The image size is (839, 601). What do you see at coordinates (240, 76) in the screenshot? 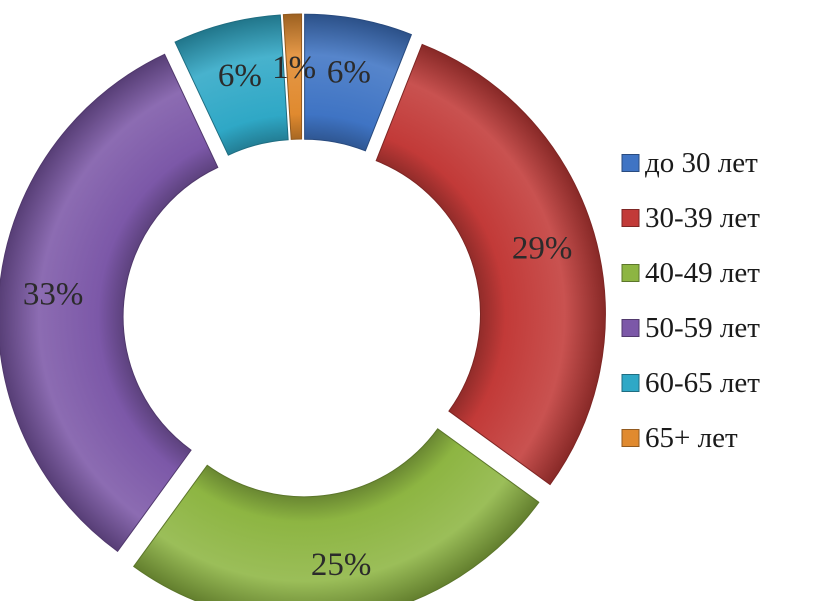
I see `data-label-5: 6%` at bounding box center [240, 76].